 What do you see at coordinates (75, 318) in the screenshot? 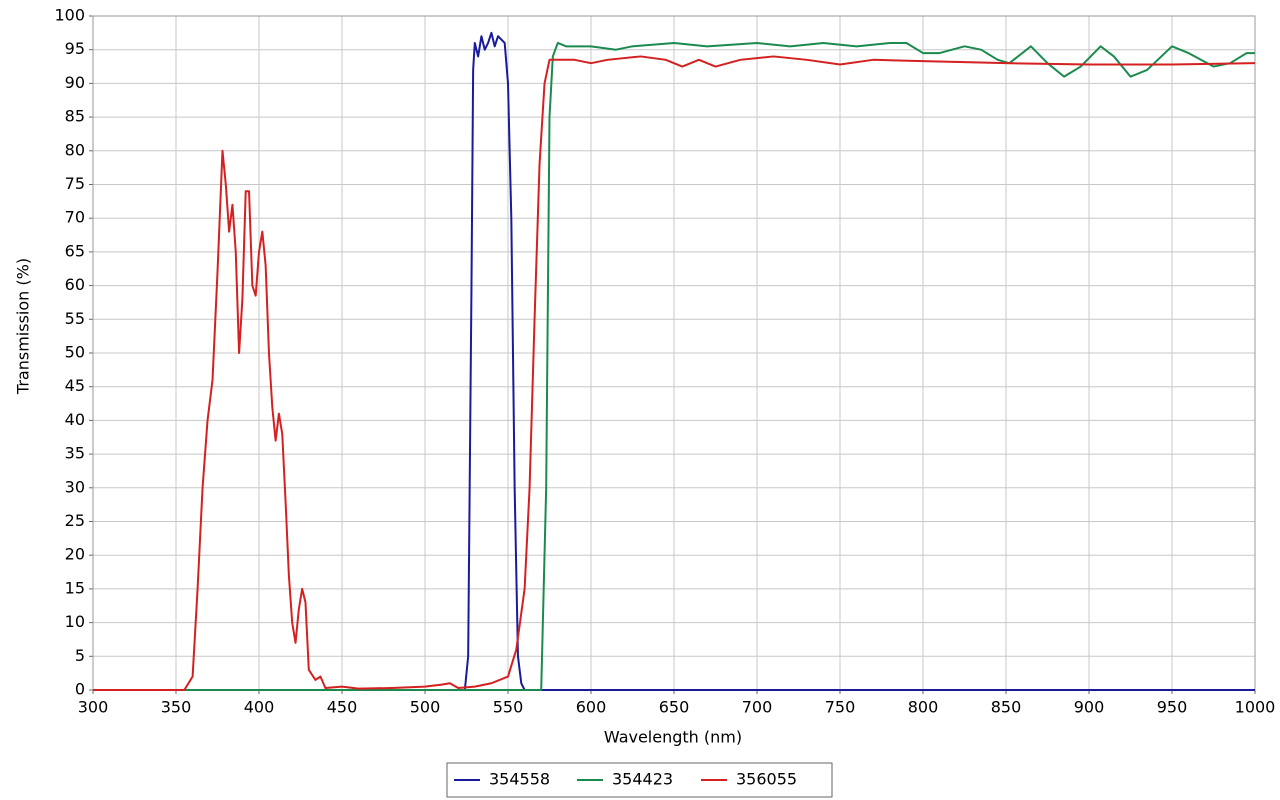
I see `y-tick-label: 55` at bounding box center [75, 318].